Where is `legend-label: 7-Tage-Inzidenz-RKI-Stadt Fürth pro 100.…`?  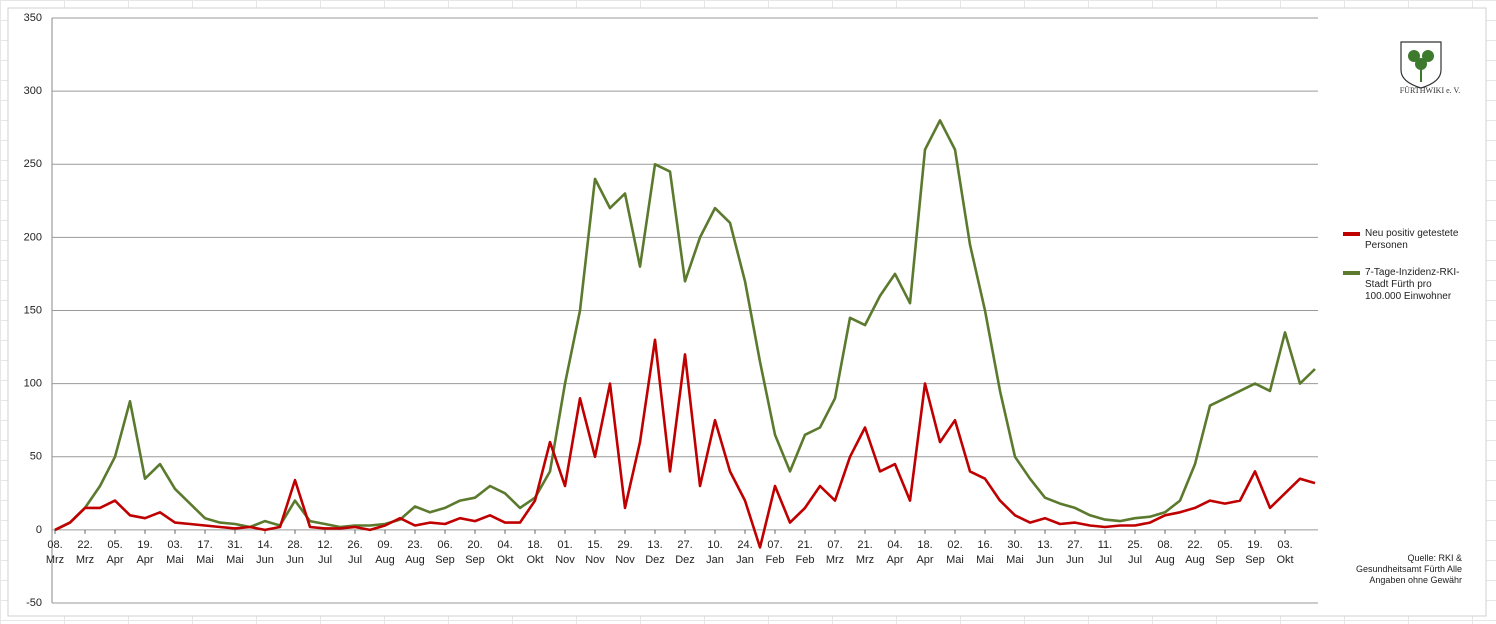 legend-label: 7-Tage-Inzidenz-RKI-Stadt Fürth pro 100.… is located at coordinates (1412, 284).